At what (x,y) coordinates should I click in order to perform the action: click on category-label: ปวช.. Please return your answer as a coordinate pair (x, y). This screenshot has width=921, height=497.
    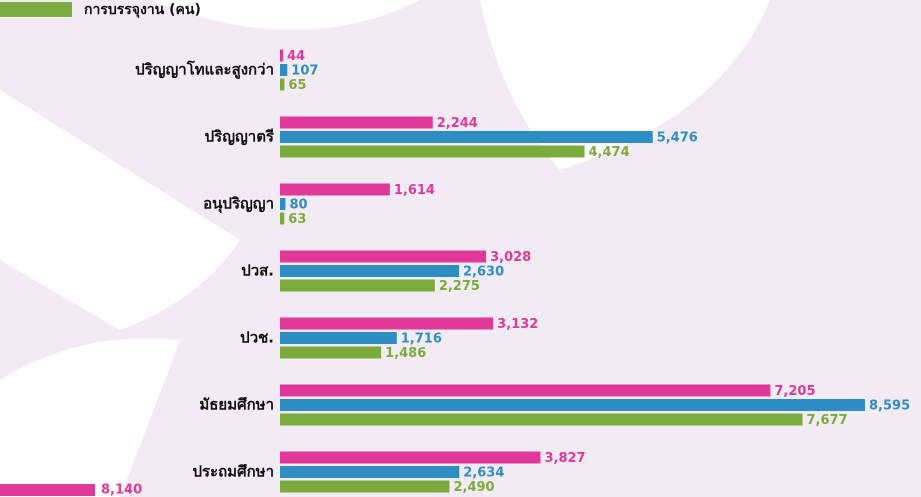
    Looking at the image, I should click on (257, 338).